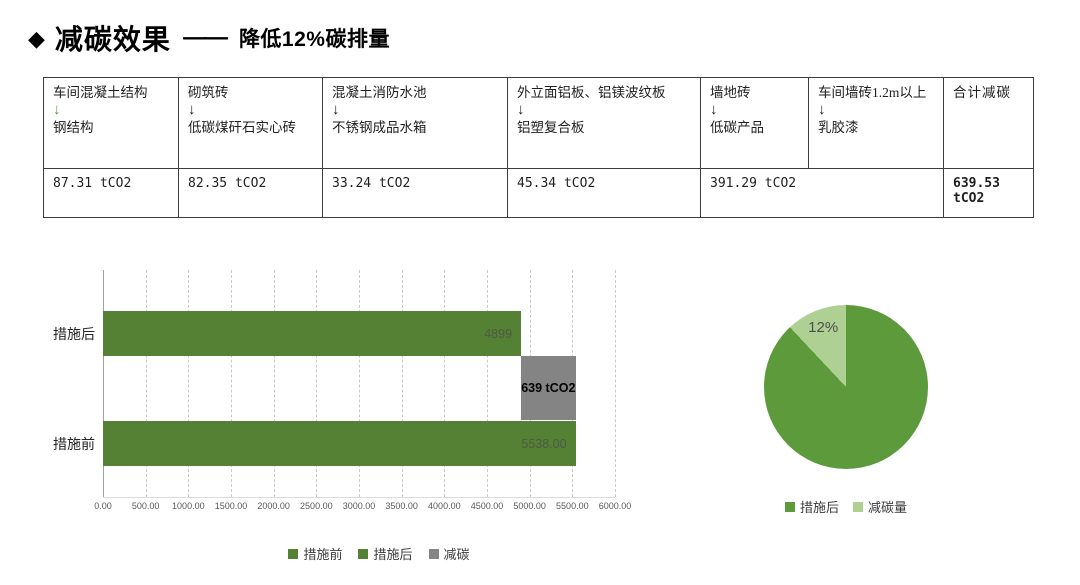 The width and height of the screenshot is (1080, 585). Describe the element at coordinates (838, 128) in the screenshot. I see `measure-to: 乳胶漆` at that location.